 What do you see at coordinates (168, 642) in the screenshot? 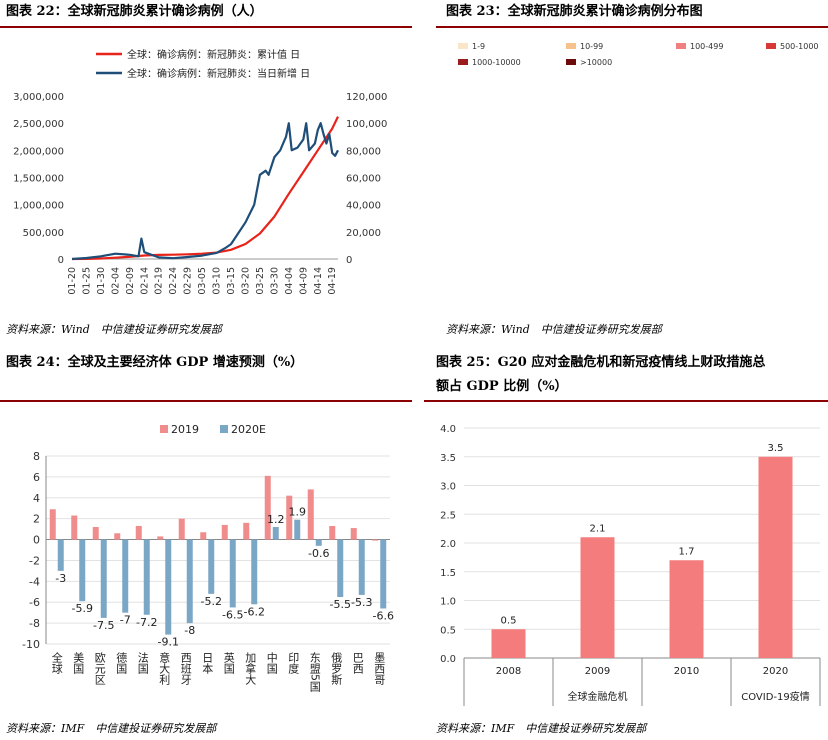
I see `data-label-2020E: -9.1` at bounding box center [168, 642].